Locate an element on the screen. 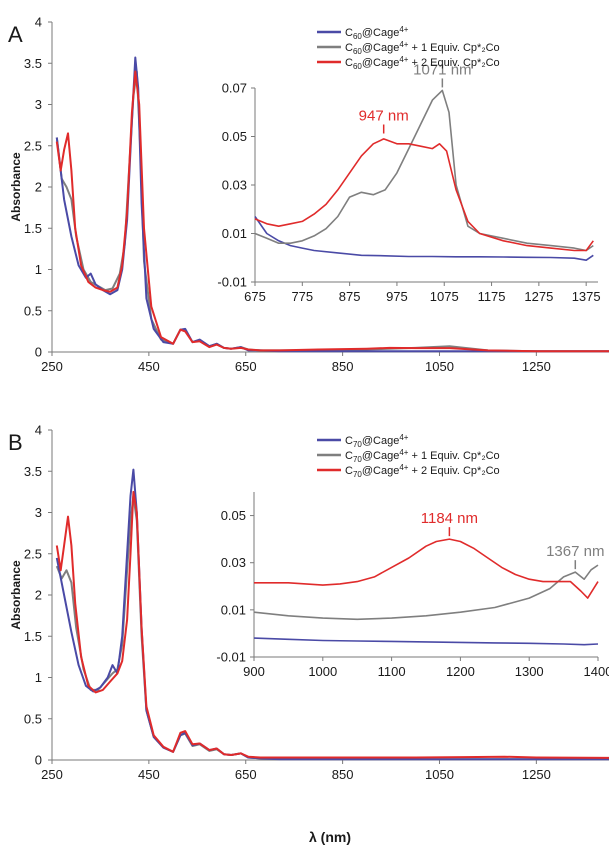  peak-annotation: 1367 nm is located at coordinates (575, 551).